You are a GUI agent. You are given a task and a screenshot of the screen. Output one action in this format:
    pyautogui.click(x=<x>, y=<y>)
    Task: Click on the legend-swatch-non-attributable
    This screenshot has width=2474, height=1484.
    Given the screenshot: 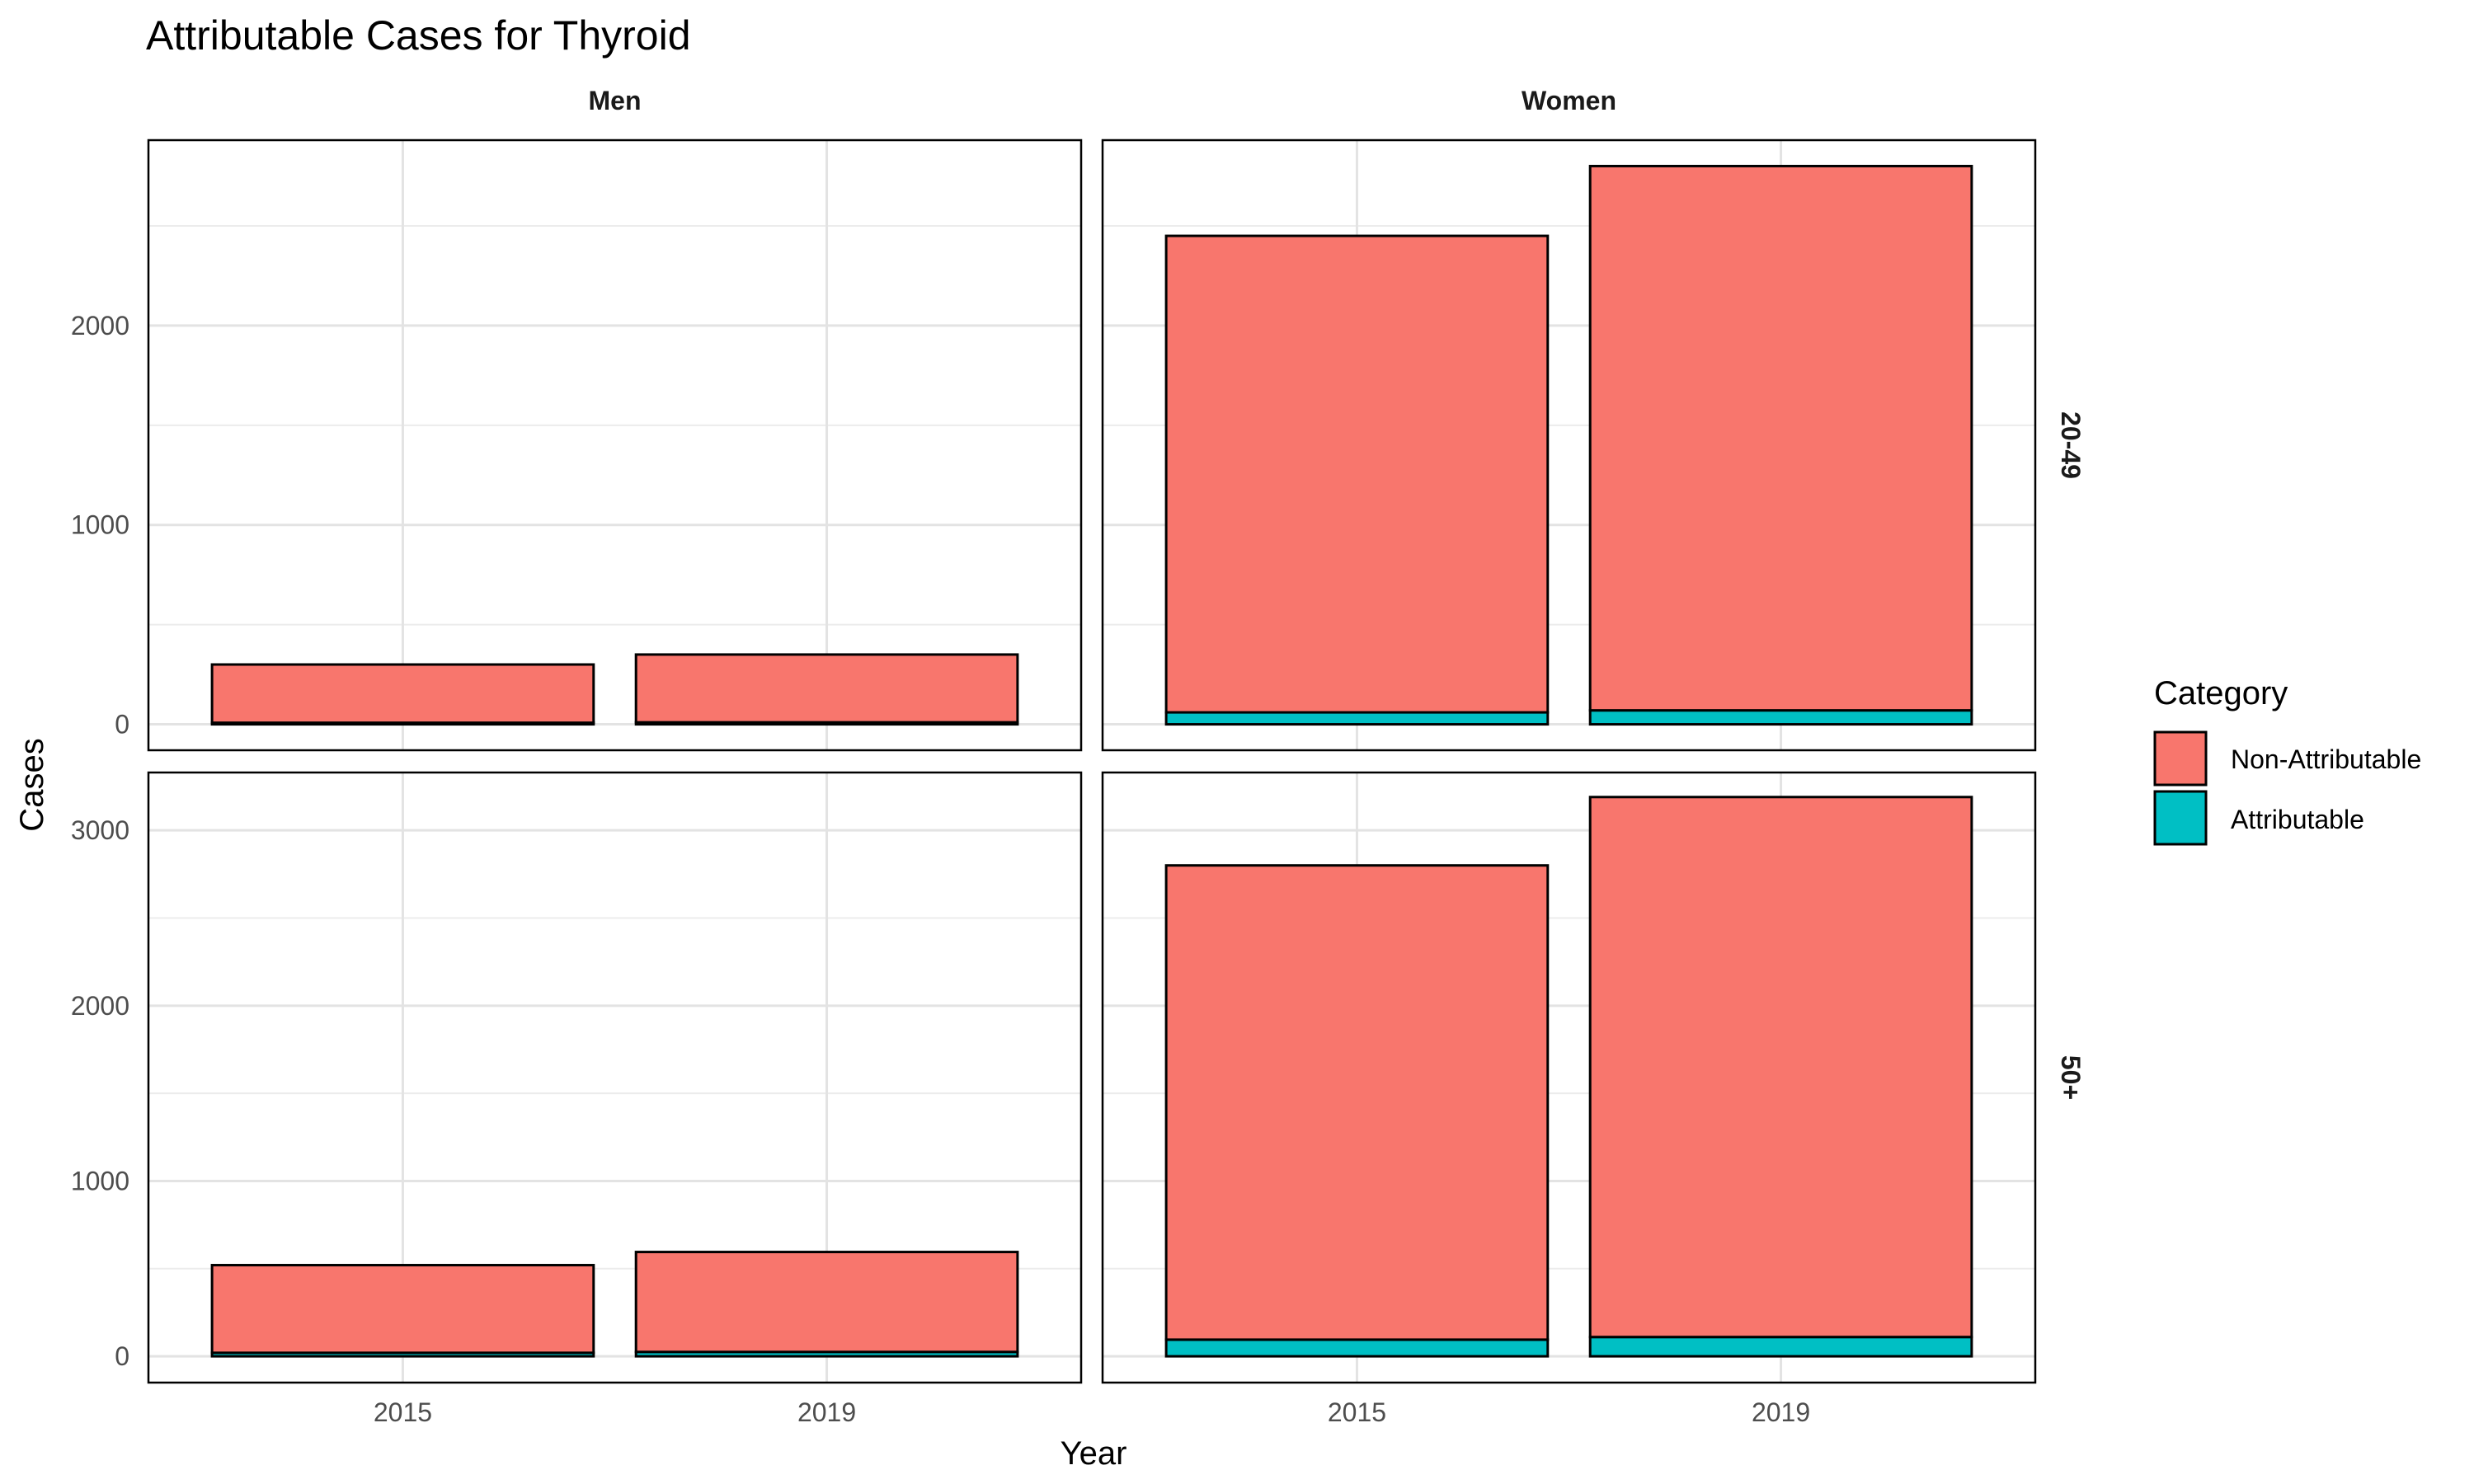 What is the action you would take?
    pyautogui.click(x=2180, y=758)
    